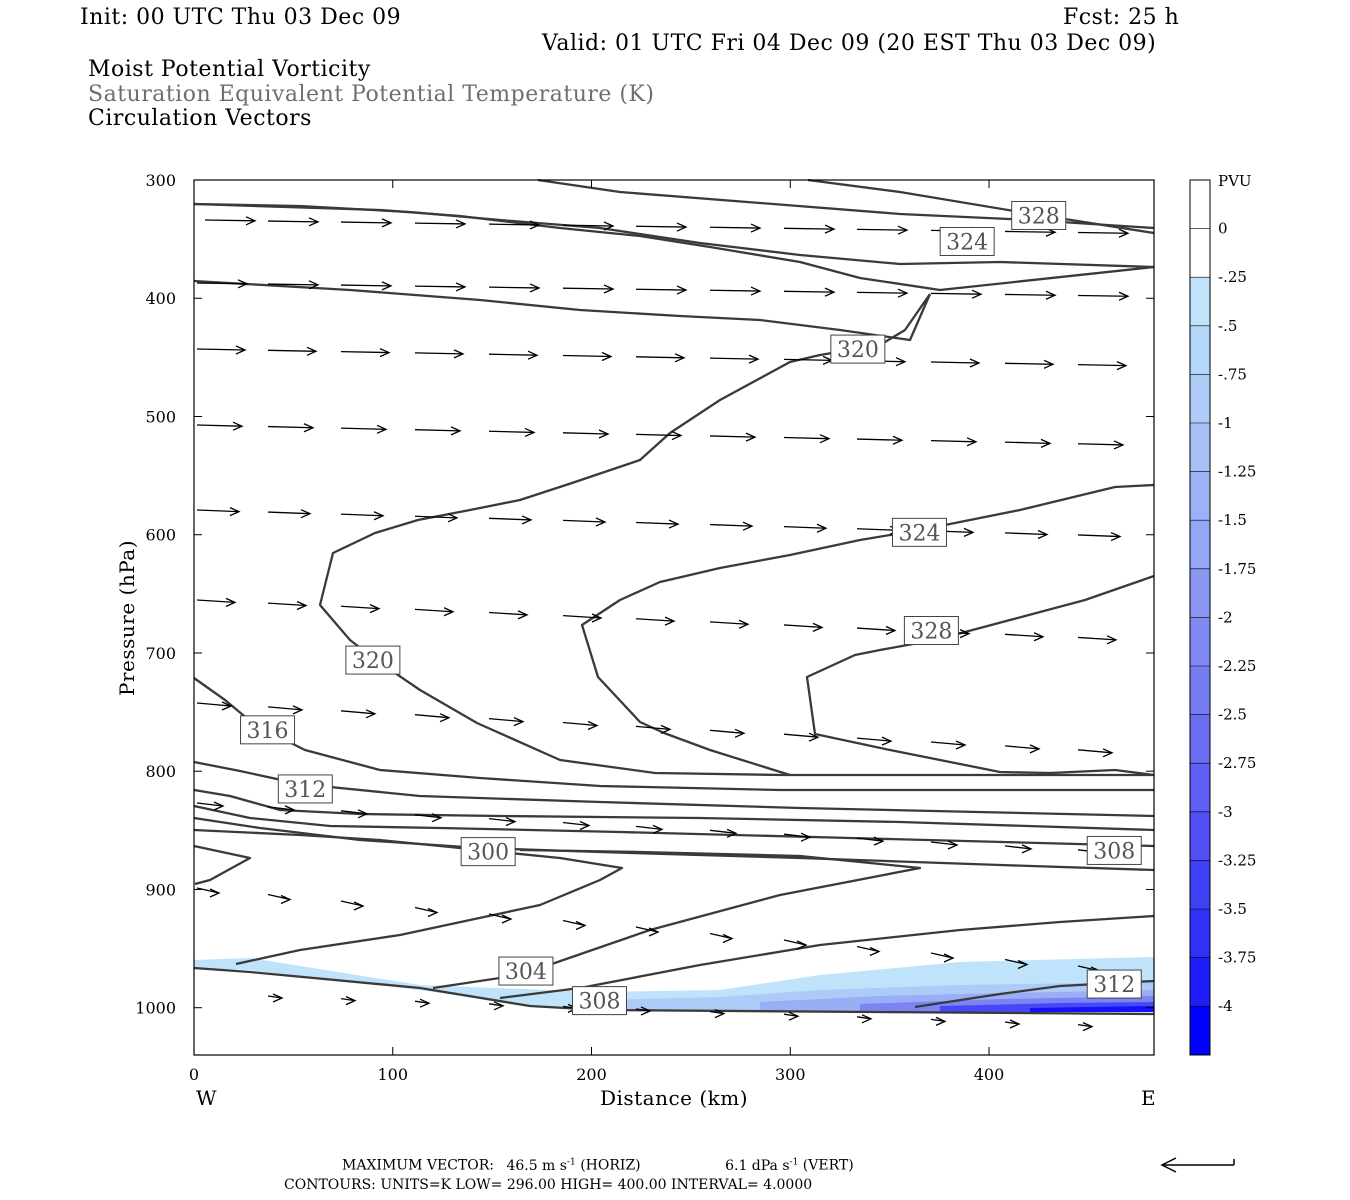 The image size is (1350, 1200). I want to click on x-end-label-west: W, so click(206, 1098).